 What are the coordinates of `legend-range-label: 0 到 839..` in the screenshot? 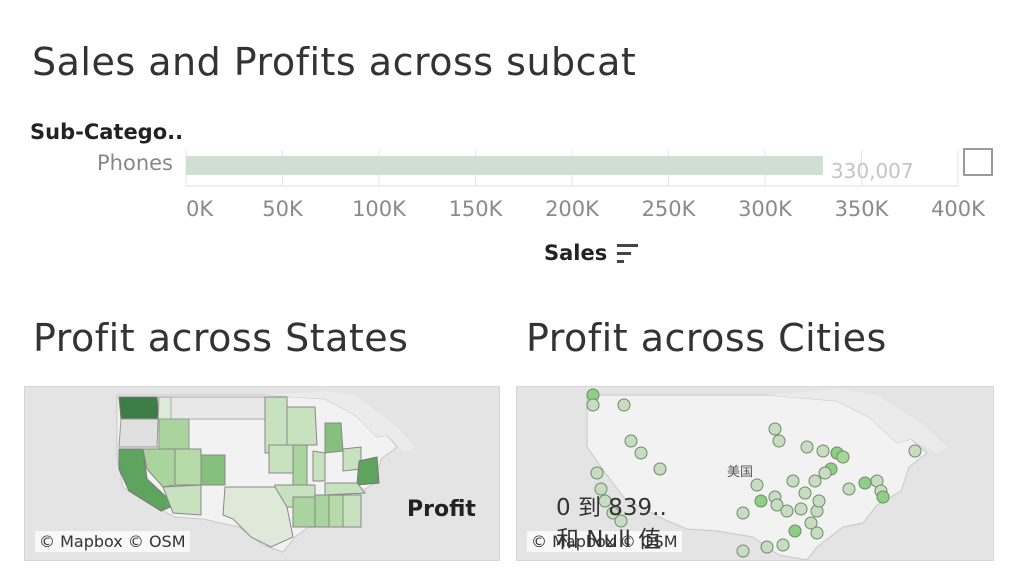 It's located at (611, 508).